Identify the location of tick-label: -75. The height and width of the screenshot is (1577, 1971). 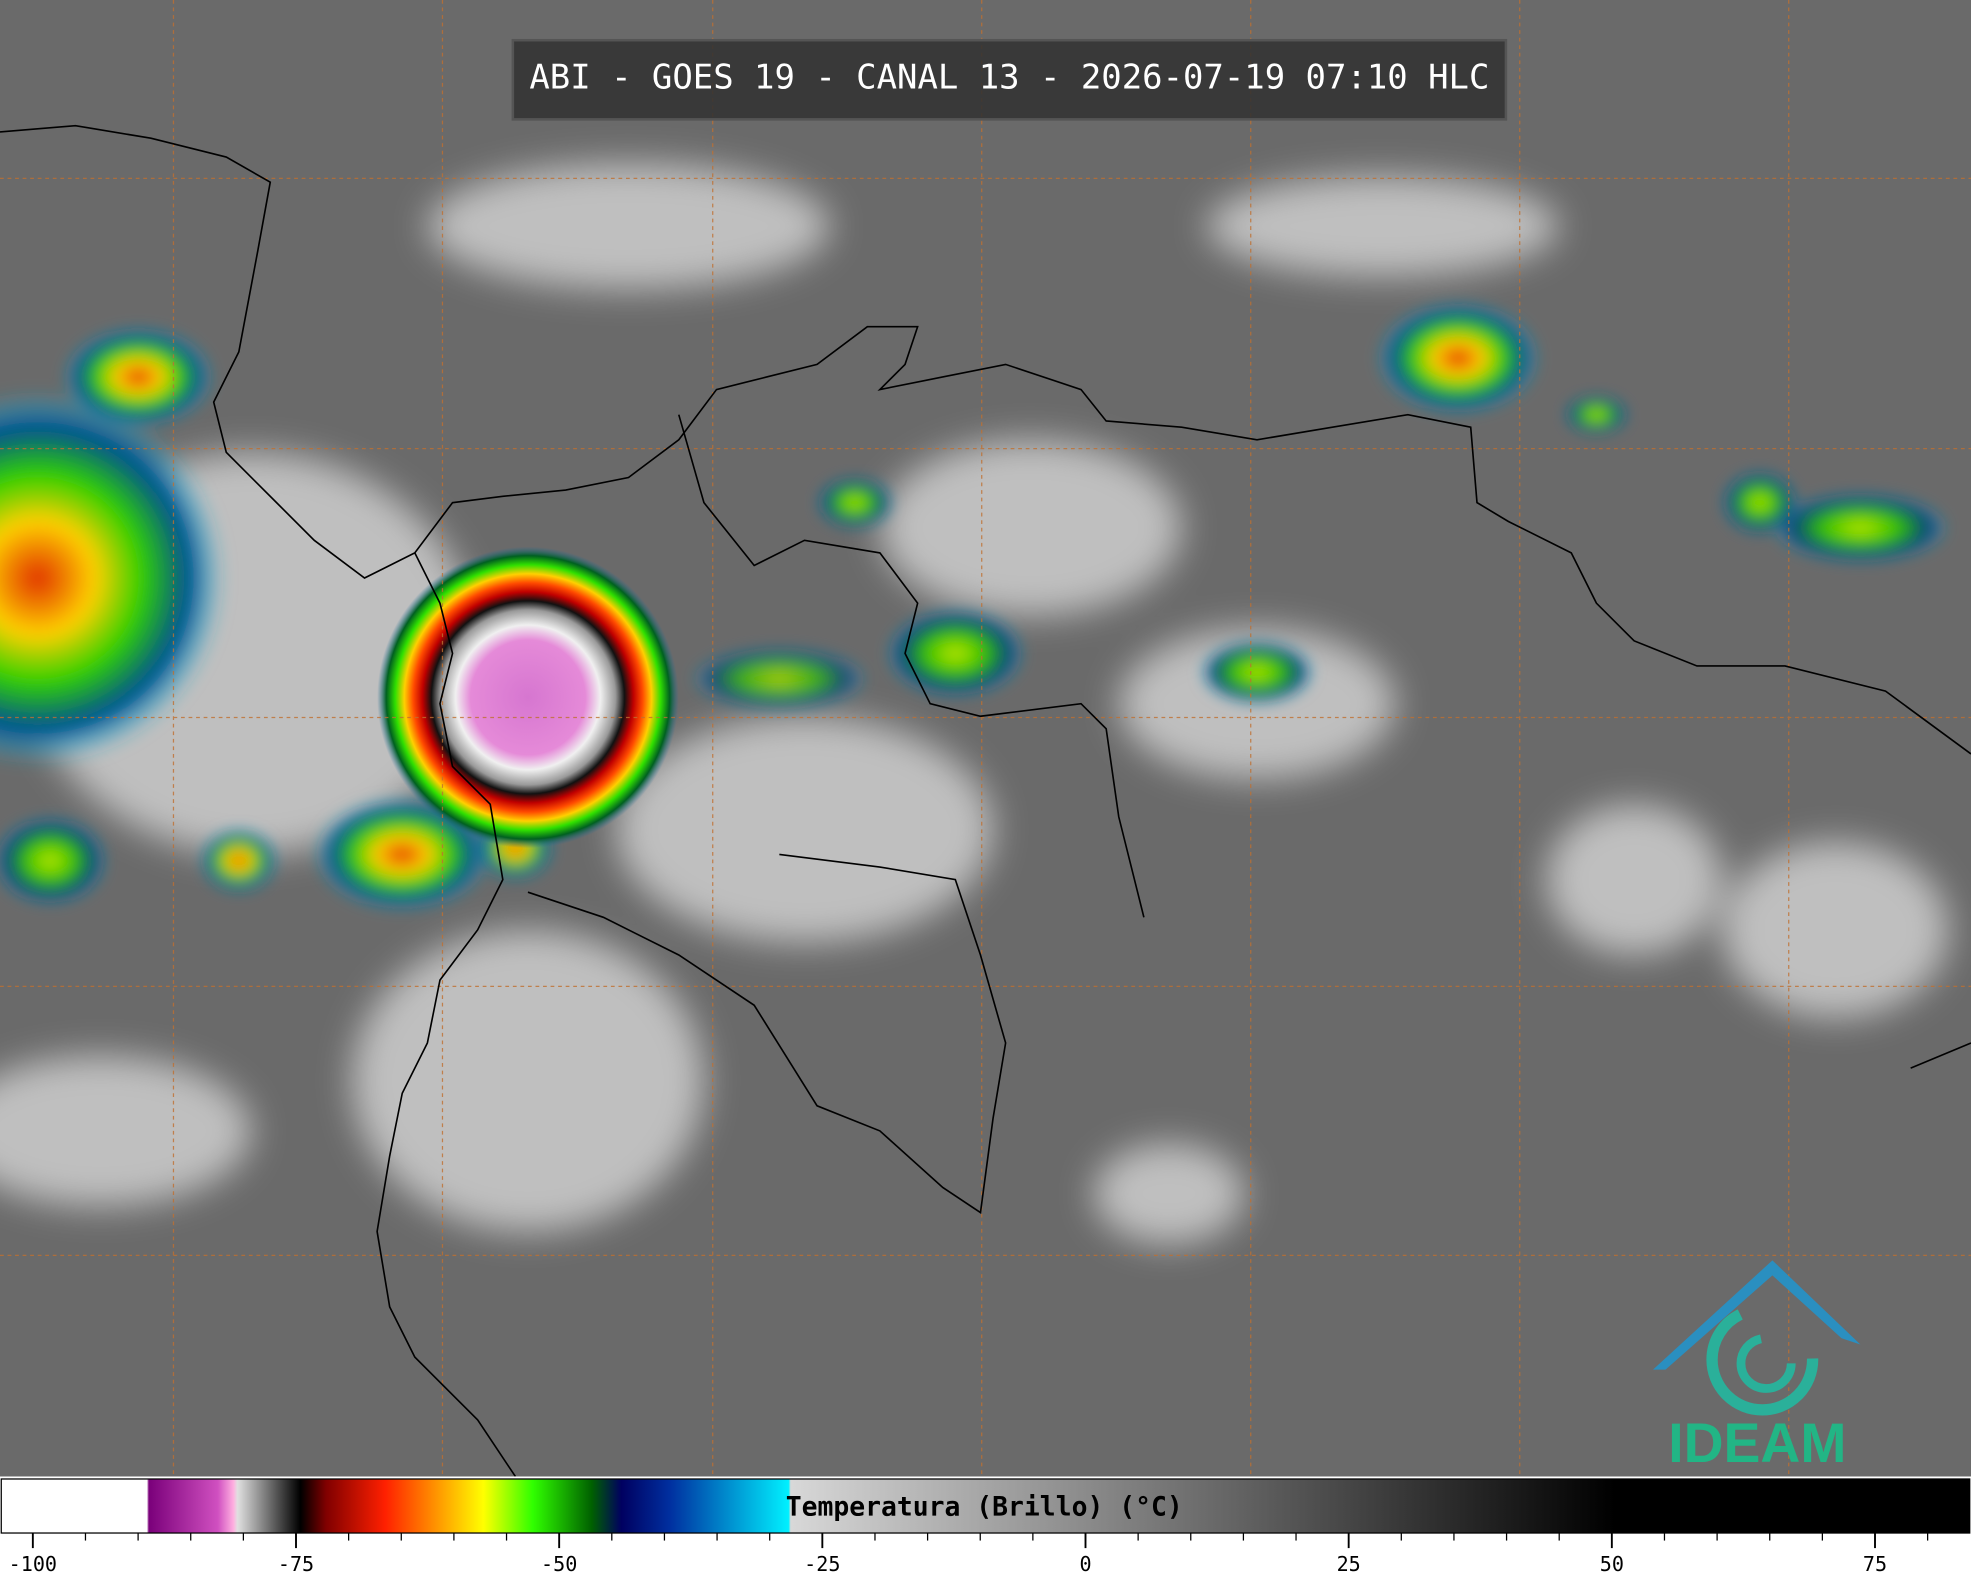
(296, 1564).